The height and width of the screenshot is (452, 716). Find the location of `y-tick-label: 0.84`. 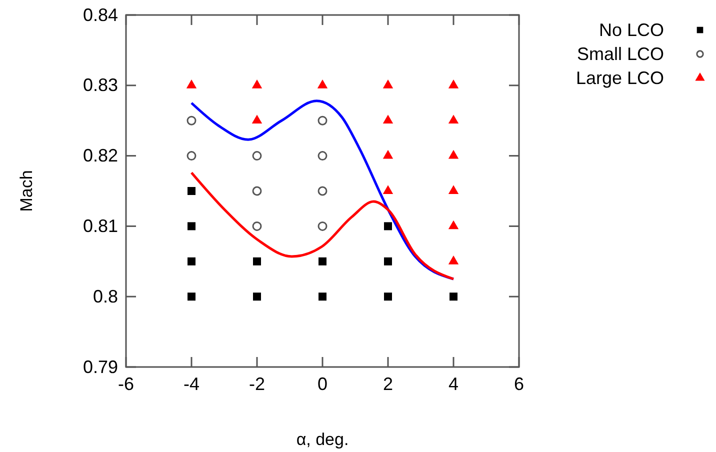

y-tick-label: 0.84 is located at coordinates (100, 14).